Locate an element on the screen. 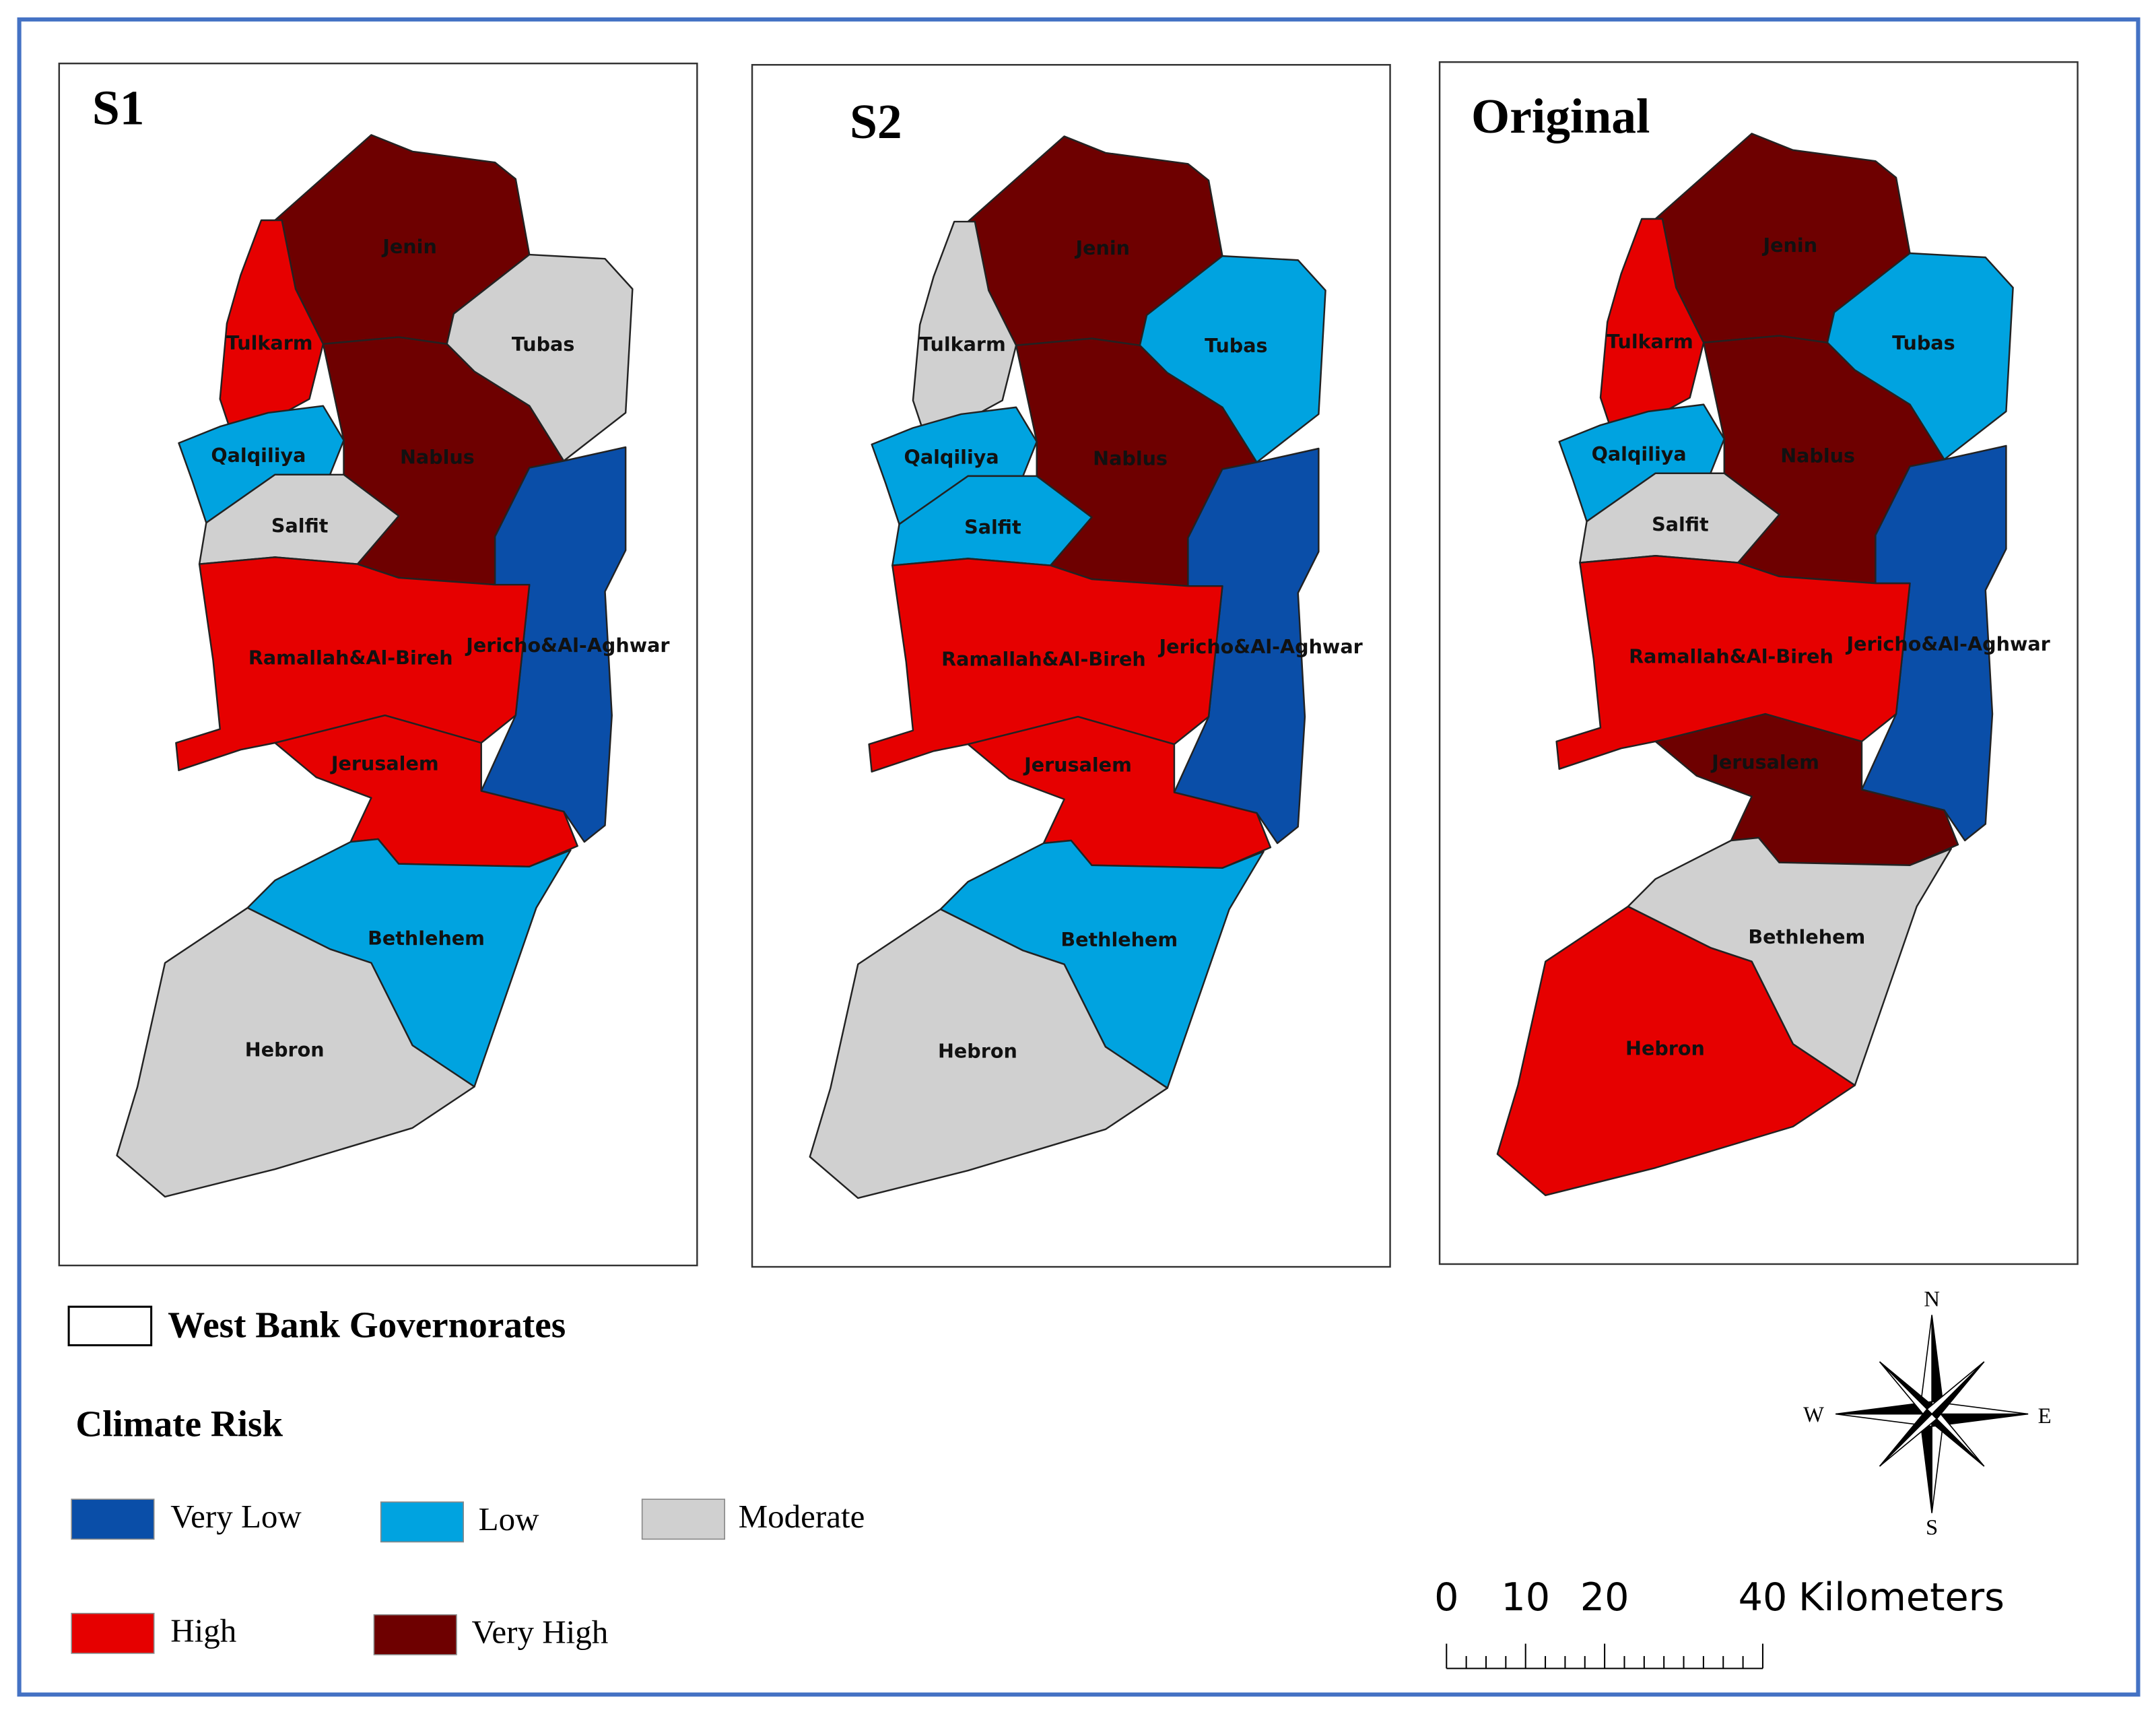 Image resolution: width=2156 pixels, height=1714 pixels. panel-title: S2 is located at coordinates (876, 121).